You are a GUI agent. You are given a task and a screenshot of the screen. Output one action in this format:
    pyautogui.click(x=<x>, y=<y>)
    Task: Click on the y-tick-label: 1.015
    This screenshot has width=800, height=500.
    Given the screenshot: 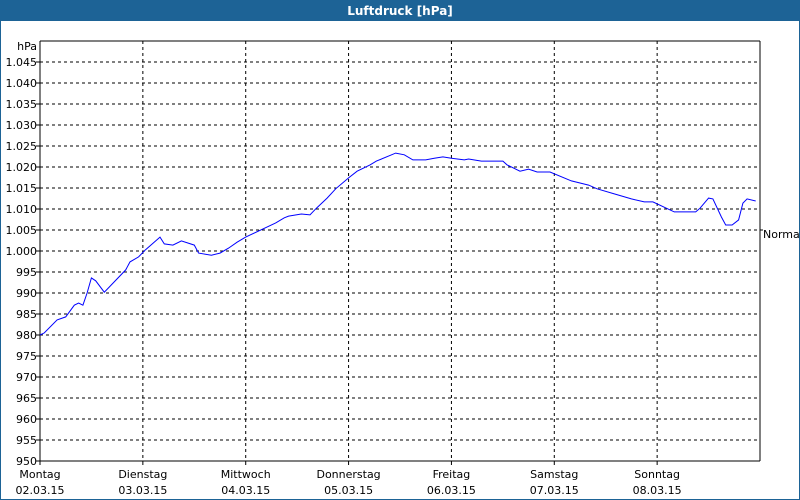 What is the action you would take?
    pyautogui.click(x=22, y=188)
    